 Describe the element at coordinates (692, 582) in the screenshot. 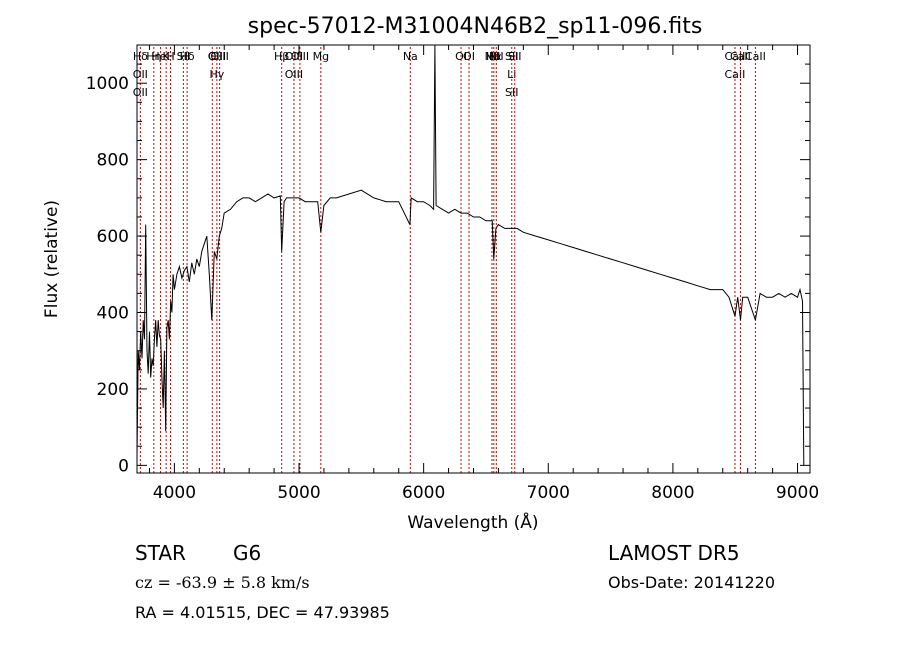

I see `obs-date: Obs-Date: 20141220` at that location.